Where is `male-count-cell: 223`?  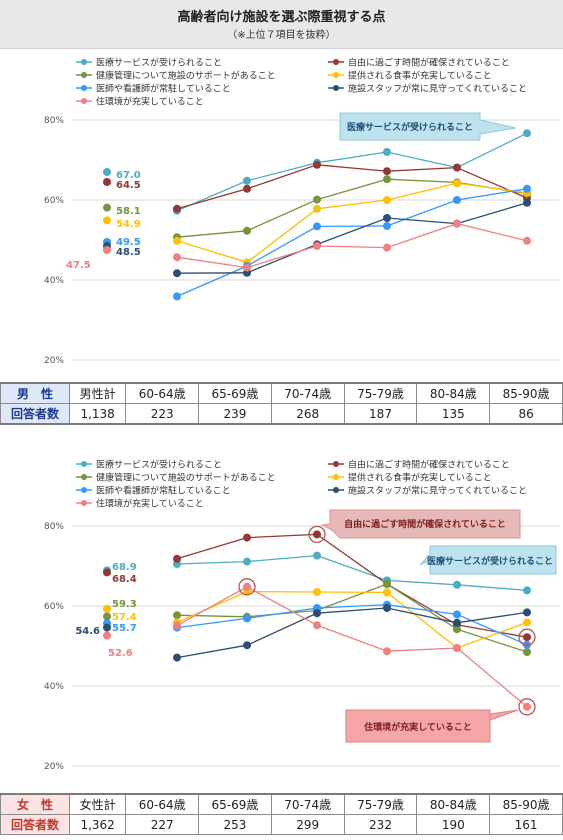
male-count-cell: 223 is located at coordinates (162, 414).